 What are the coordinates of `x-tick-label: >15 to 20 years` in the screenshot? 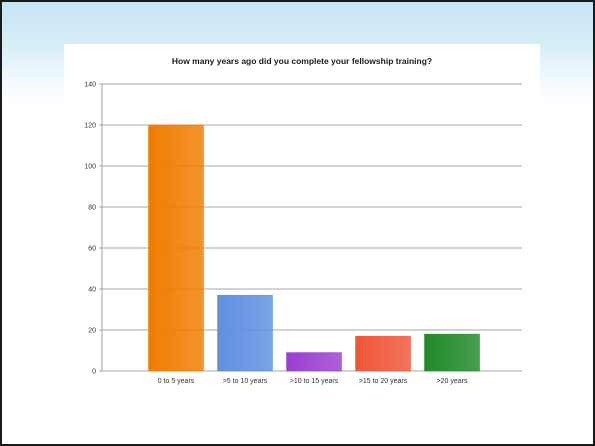 It's located at (383, 381).